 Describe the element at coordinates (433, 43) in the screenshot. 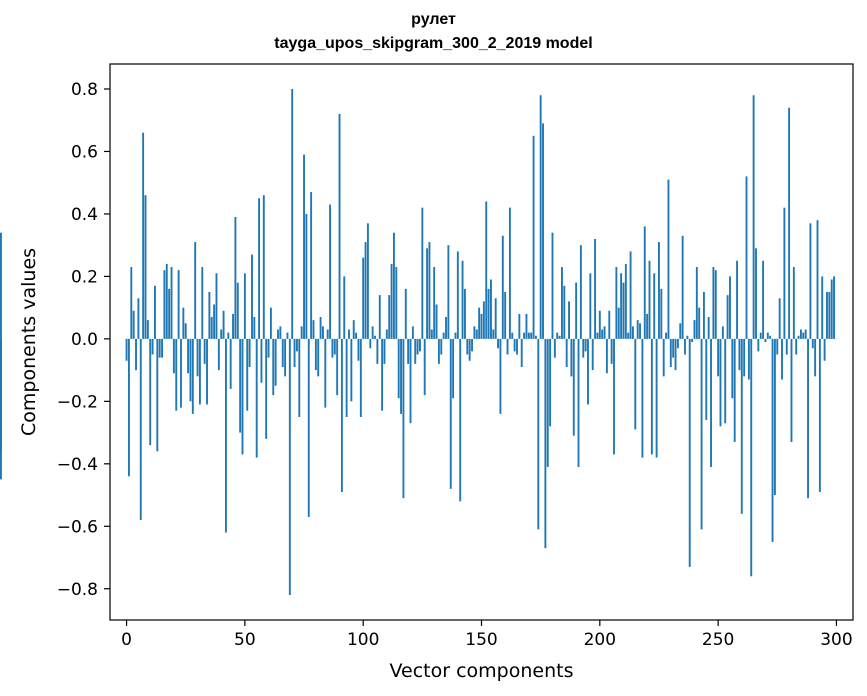

I see `chart-title-line-2: tayga_upos_skipgram_300_2_2019 model` at that location.